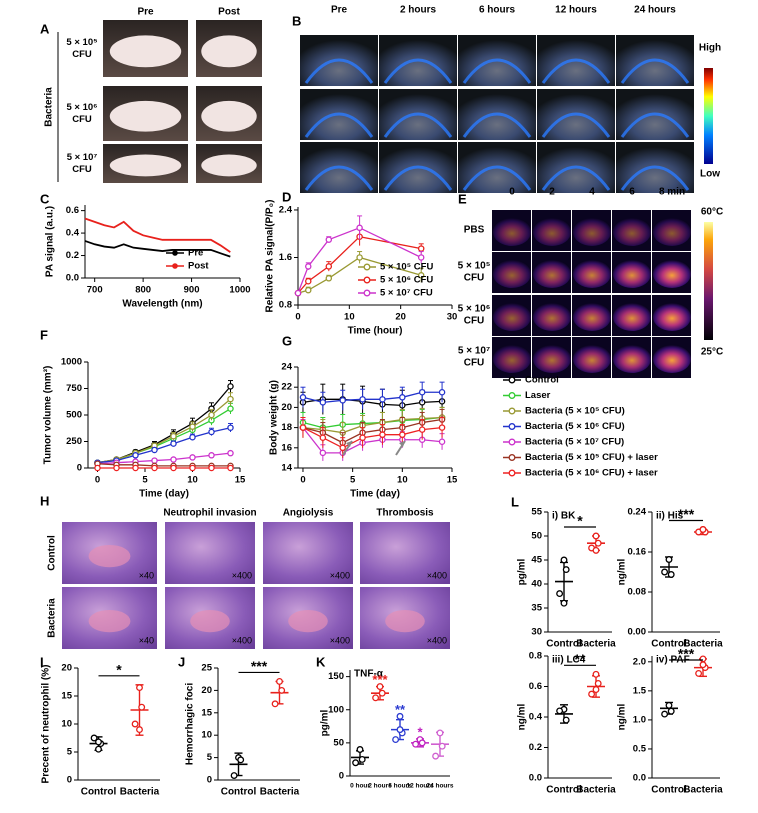 This screenshot has height=813, width=758. I want to click on column-header: Post, so click(229, 12).